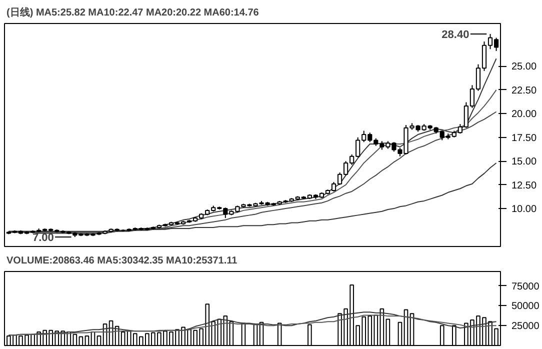 This screenshot has height=349, width=542. Describe the element at coordinates (524, 90) in the screenshot. I see `y-tick-label: 22.50` at that location.